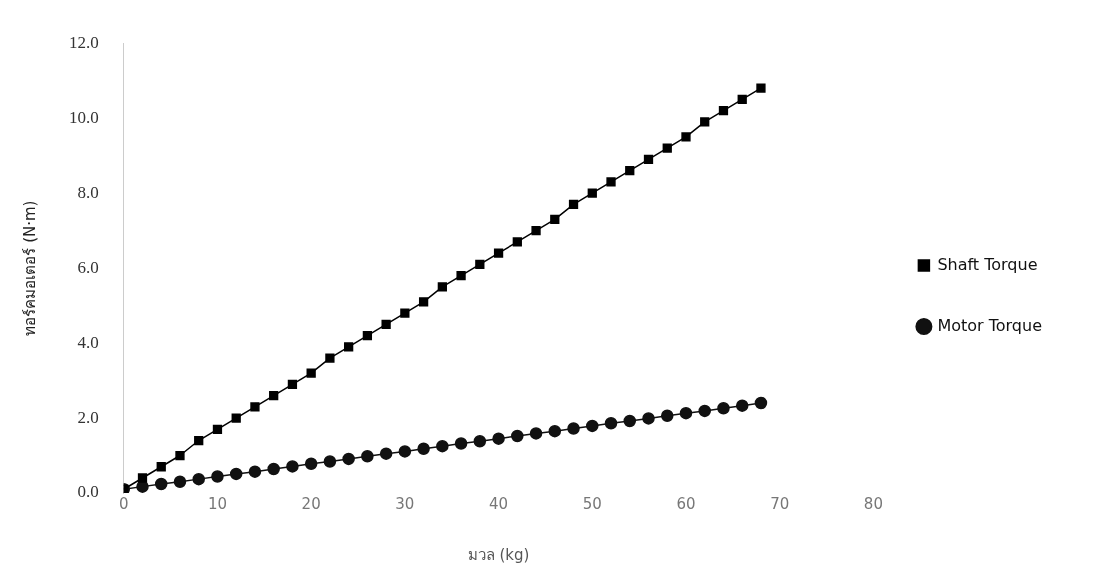 This screenshot has height=587, width=1100. Describe the element at coordinates (217, 503) in the screenshot. I see `x-tick-label: 10` at that location.